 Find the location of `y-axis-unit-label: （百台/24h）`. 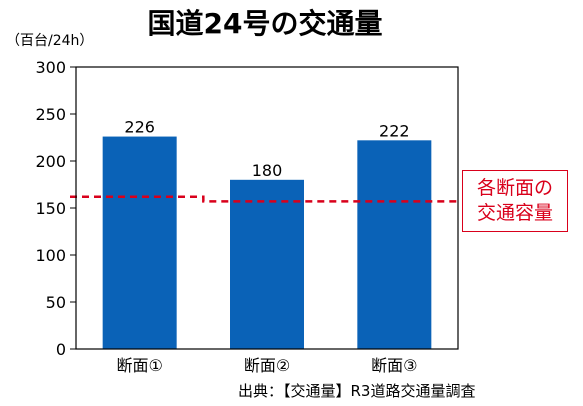

y-axis-unit-label: （百台/24h） is located at coordinates (50, 41).